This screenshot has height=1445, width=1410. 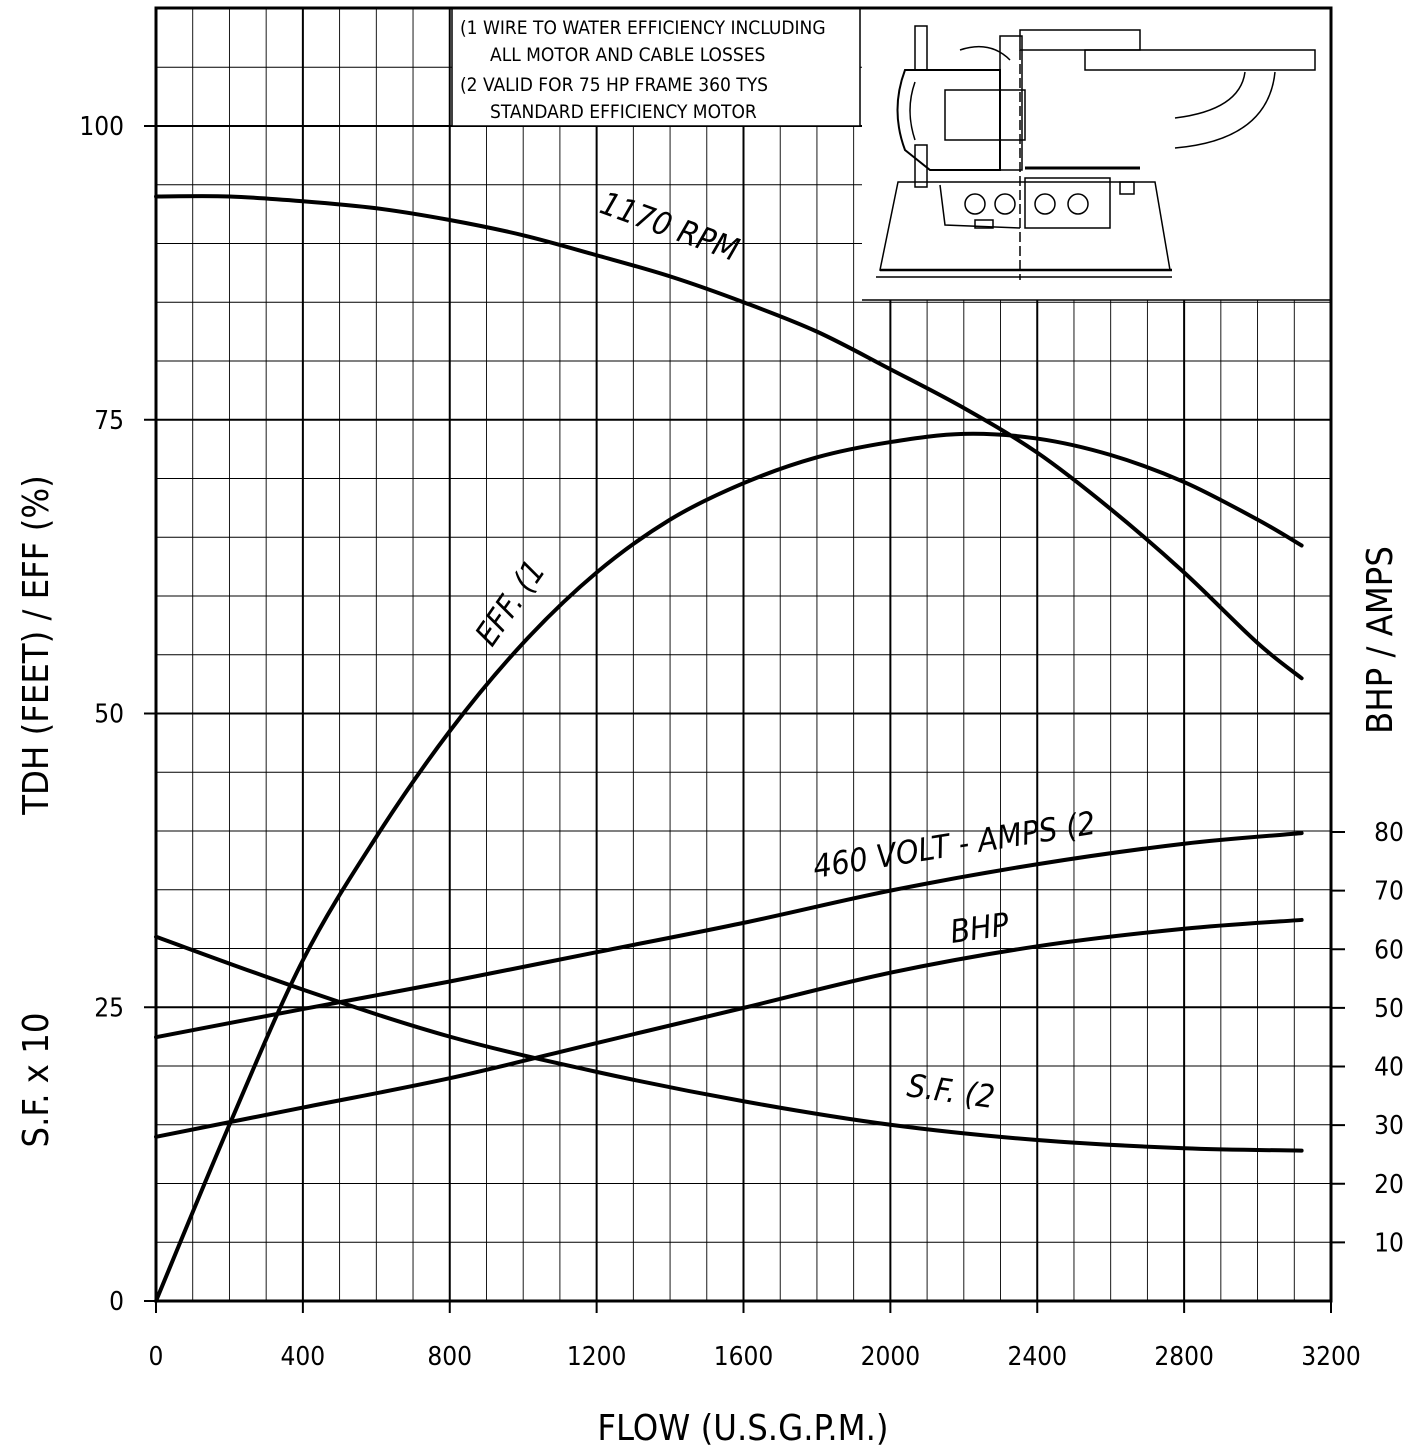 What do you see at coordinates (109, 421) in the screenshot?
I see `left-tick-label: 75` at bounding box center [109, 421].